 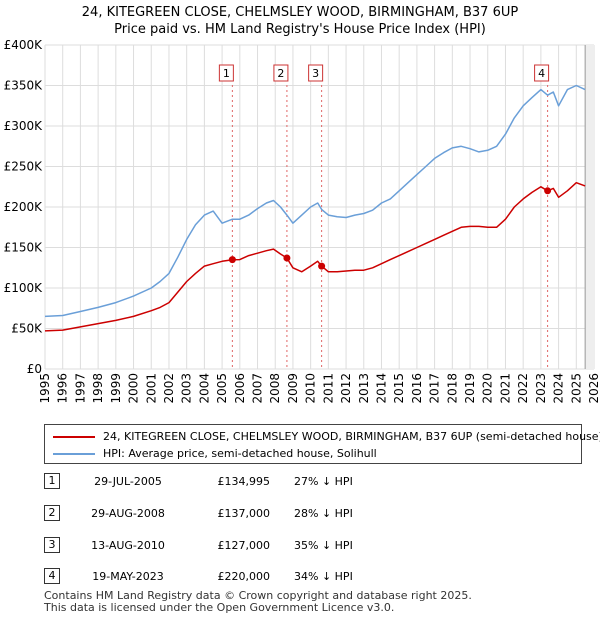 What do you see at coordinates (187, 388) in the screenshot?
I see `x-tick-label: 2003` at bounding box center [187, 388].